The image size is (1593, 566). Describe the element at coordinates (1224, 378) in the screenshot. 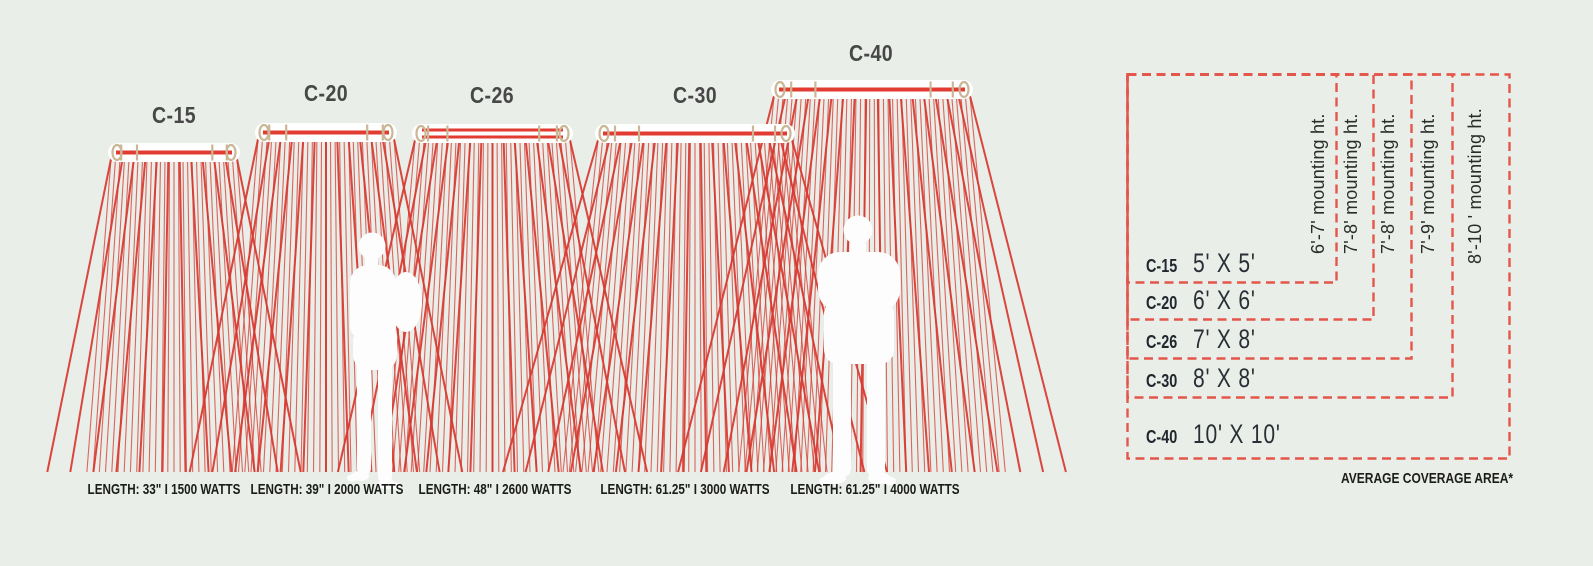

I see `coverage-area-label: 8' X 8'` at that location.